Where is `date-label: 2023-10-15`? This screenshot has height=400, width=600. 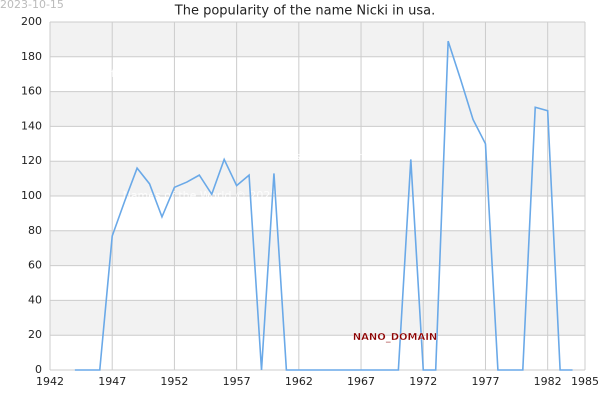
date-label: 2023-10-15 is located at coordinates (32, 5).